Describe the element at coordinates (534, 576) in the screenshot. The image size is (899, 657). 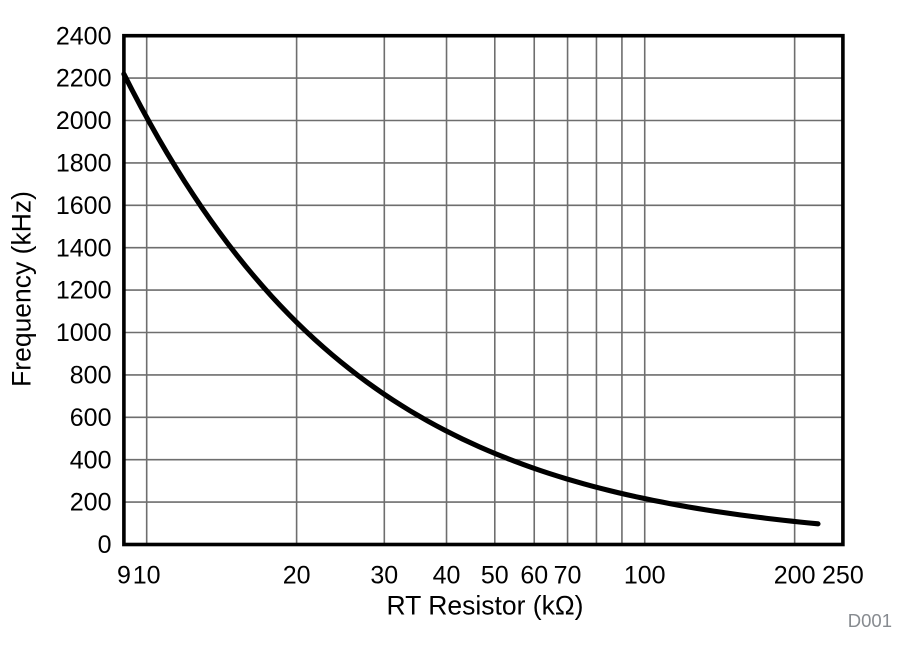
I see `svg-text: 60` at that location.